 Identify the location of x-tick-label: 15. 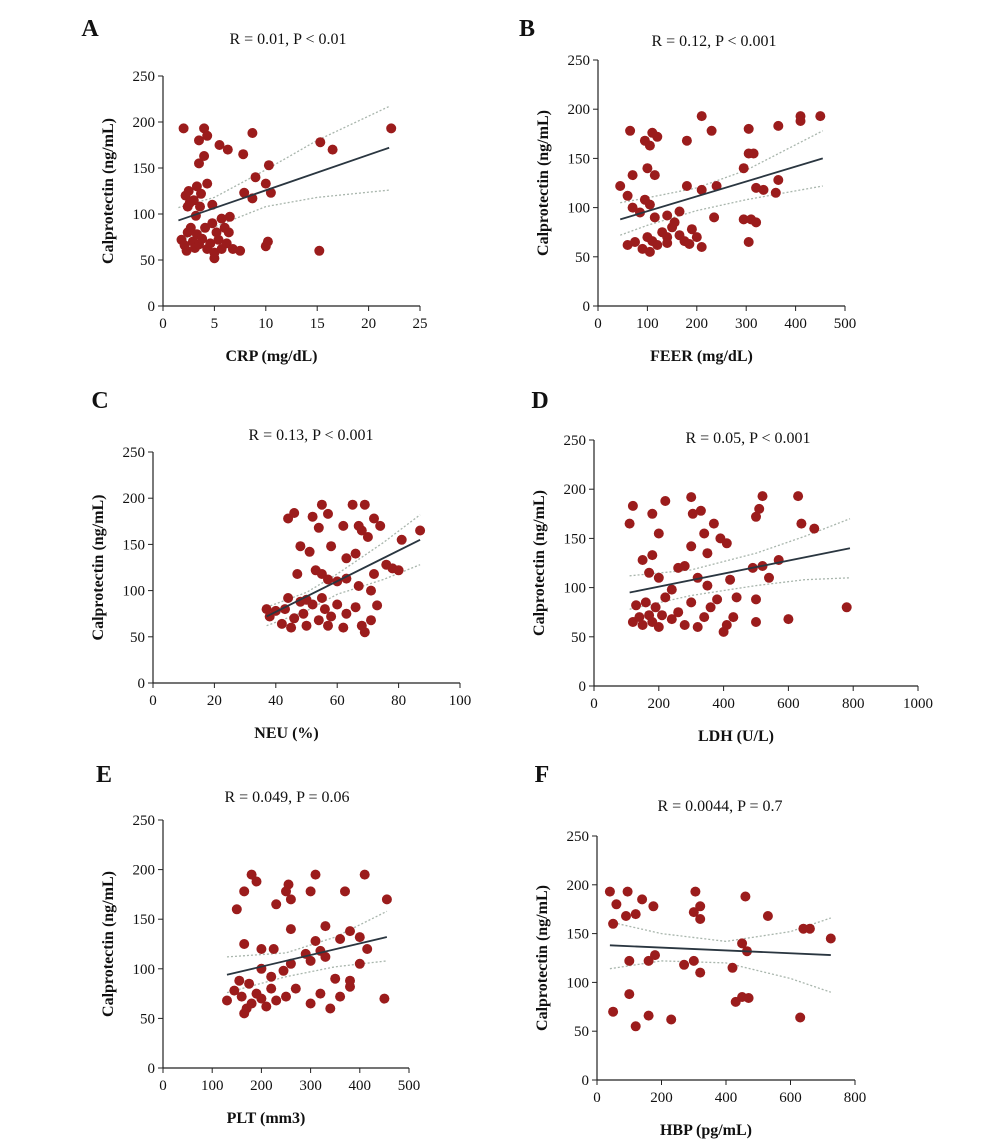
(317, 324).